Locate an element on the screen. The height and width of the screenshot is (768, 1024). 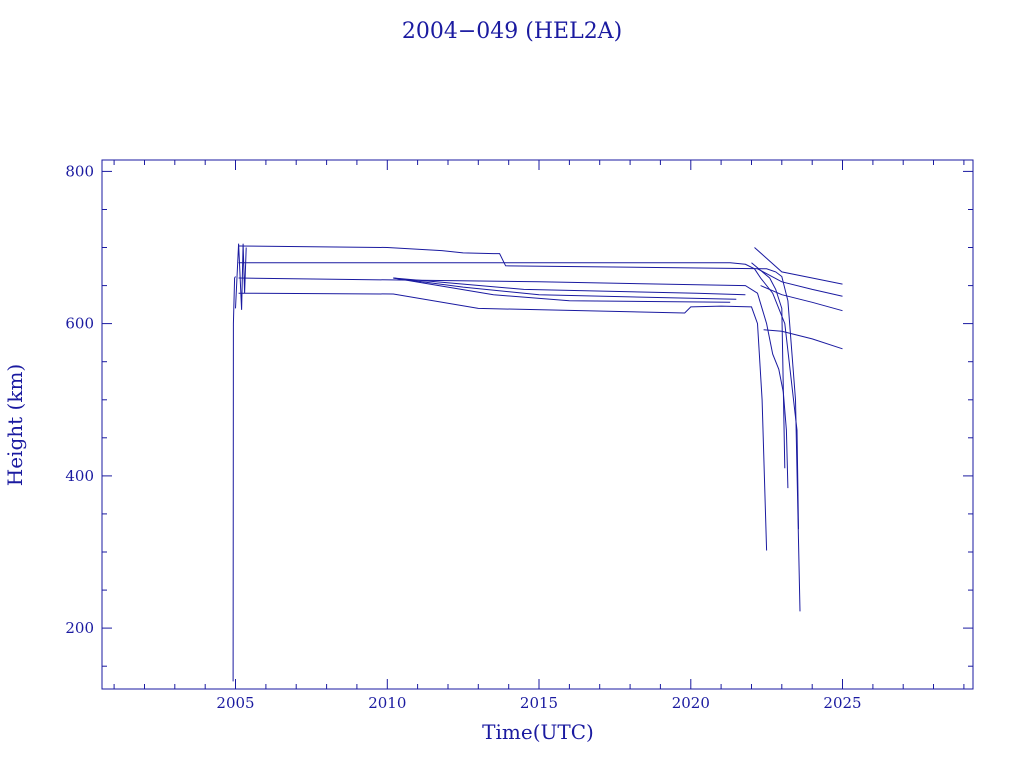
y-tick-label: 600 is located at coordinates (79, 324).